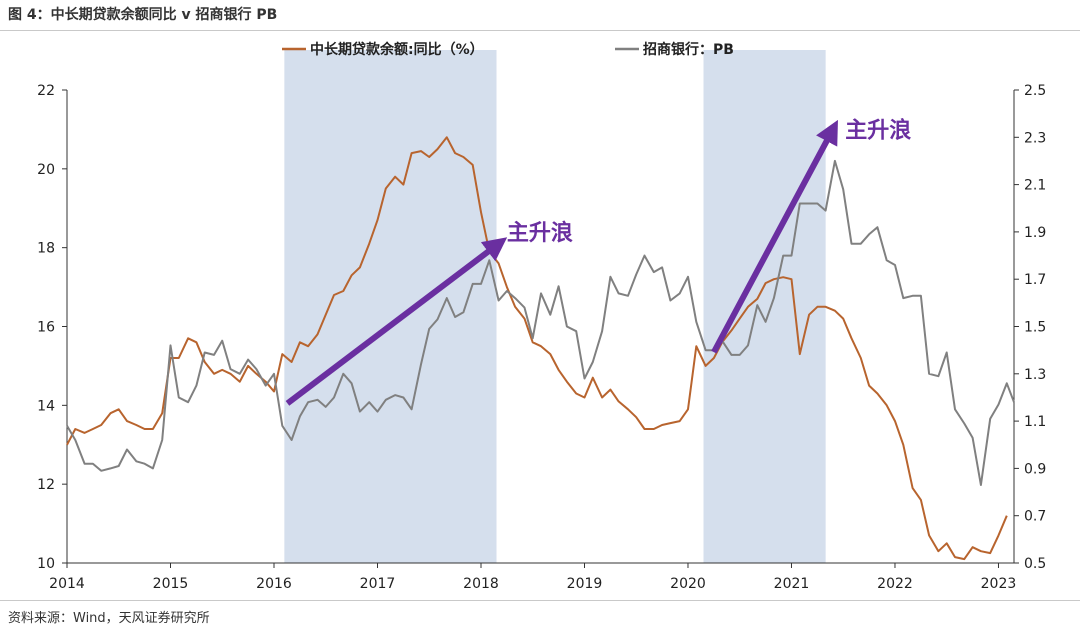  What do you see at coordinates (46, 406) in the screenshot?
I see `y-left-tick-label: 14` at bounding box center [46, 406].